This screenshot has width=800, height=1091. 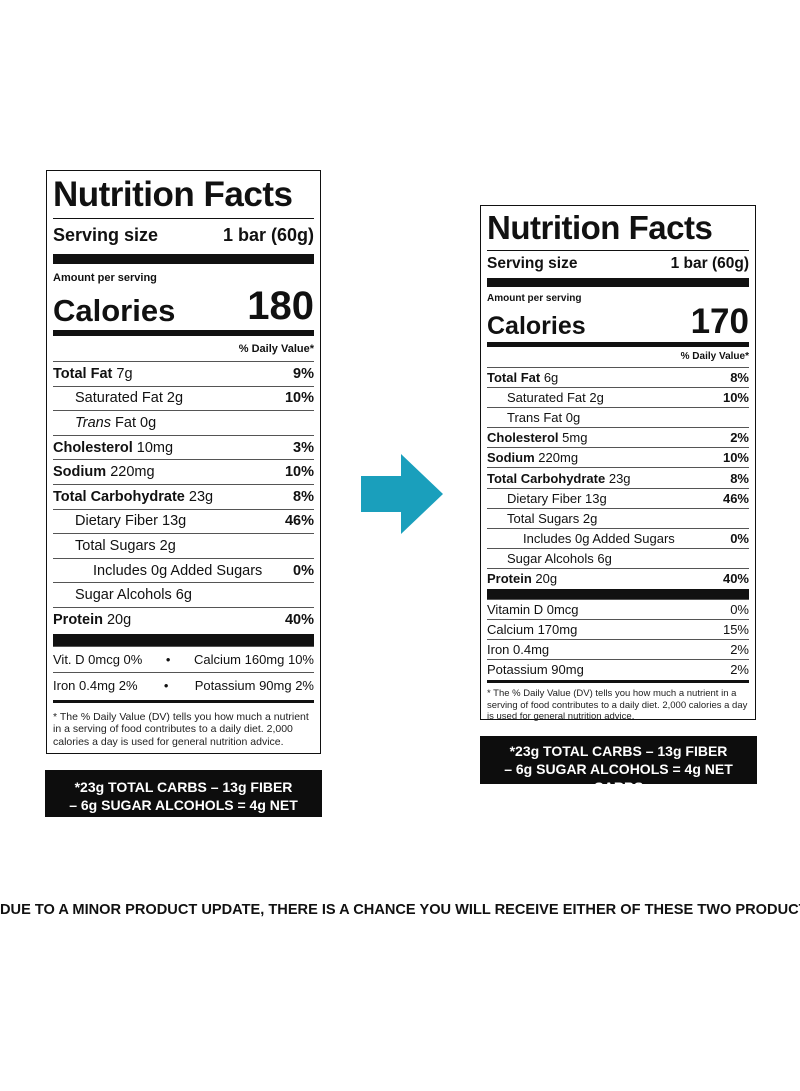 I want to click on nutrient-amount: 5mg, so click(x=575, y=438).